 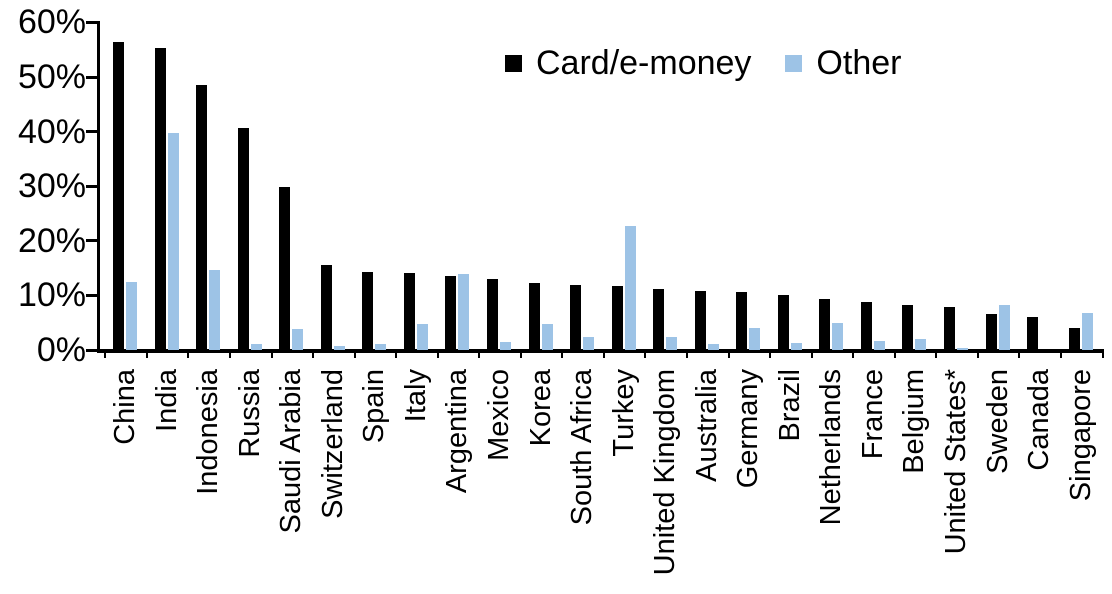 What do you see at coordinates (914, 421) in the screenshot?
I see `x-axis-label: Belgium` at bounding box center [914, 421].